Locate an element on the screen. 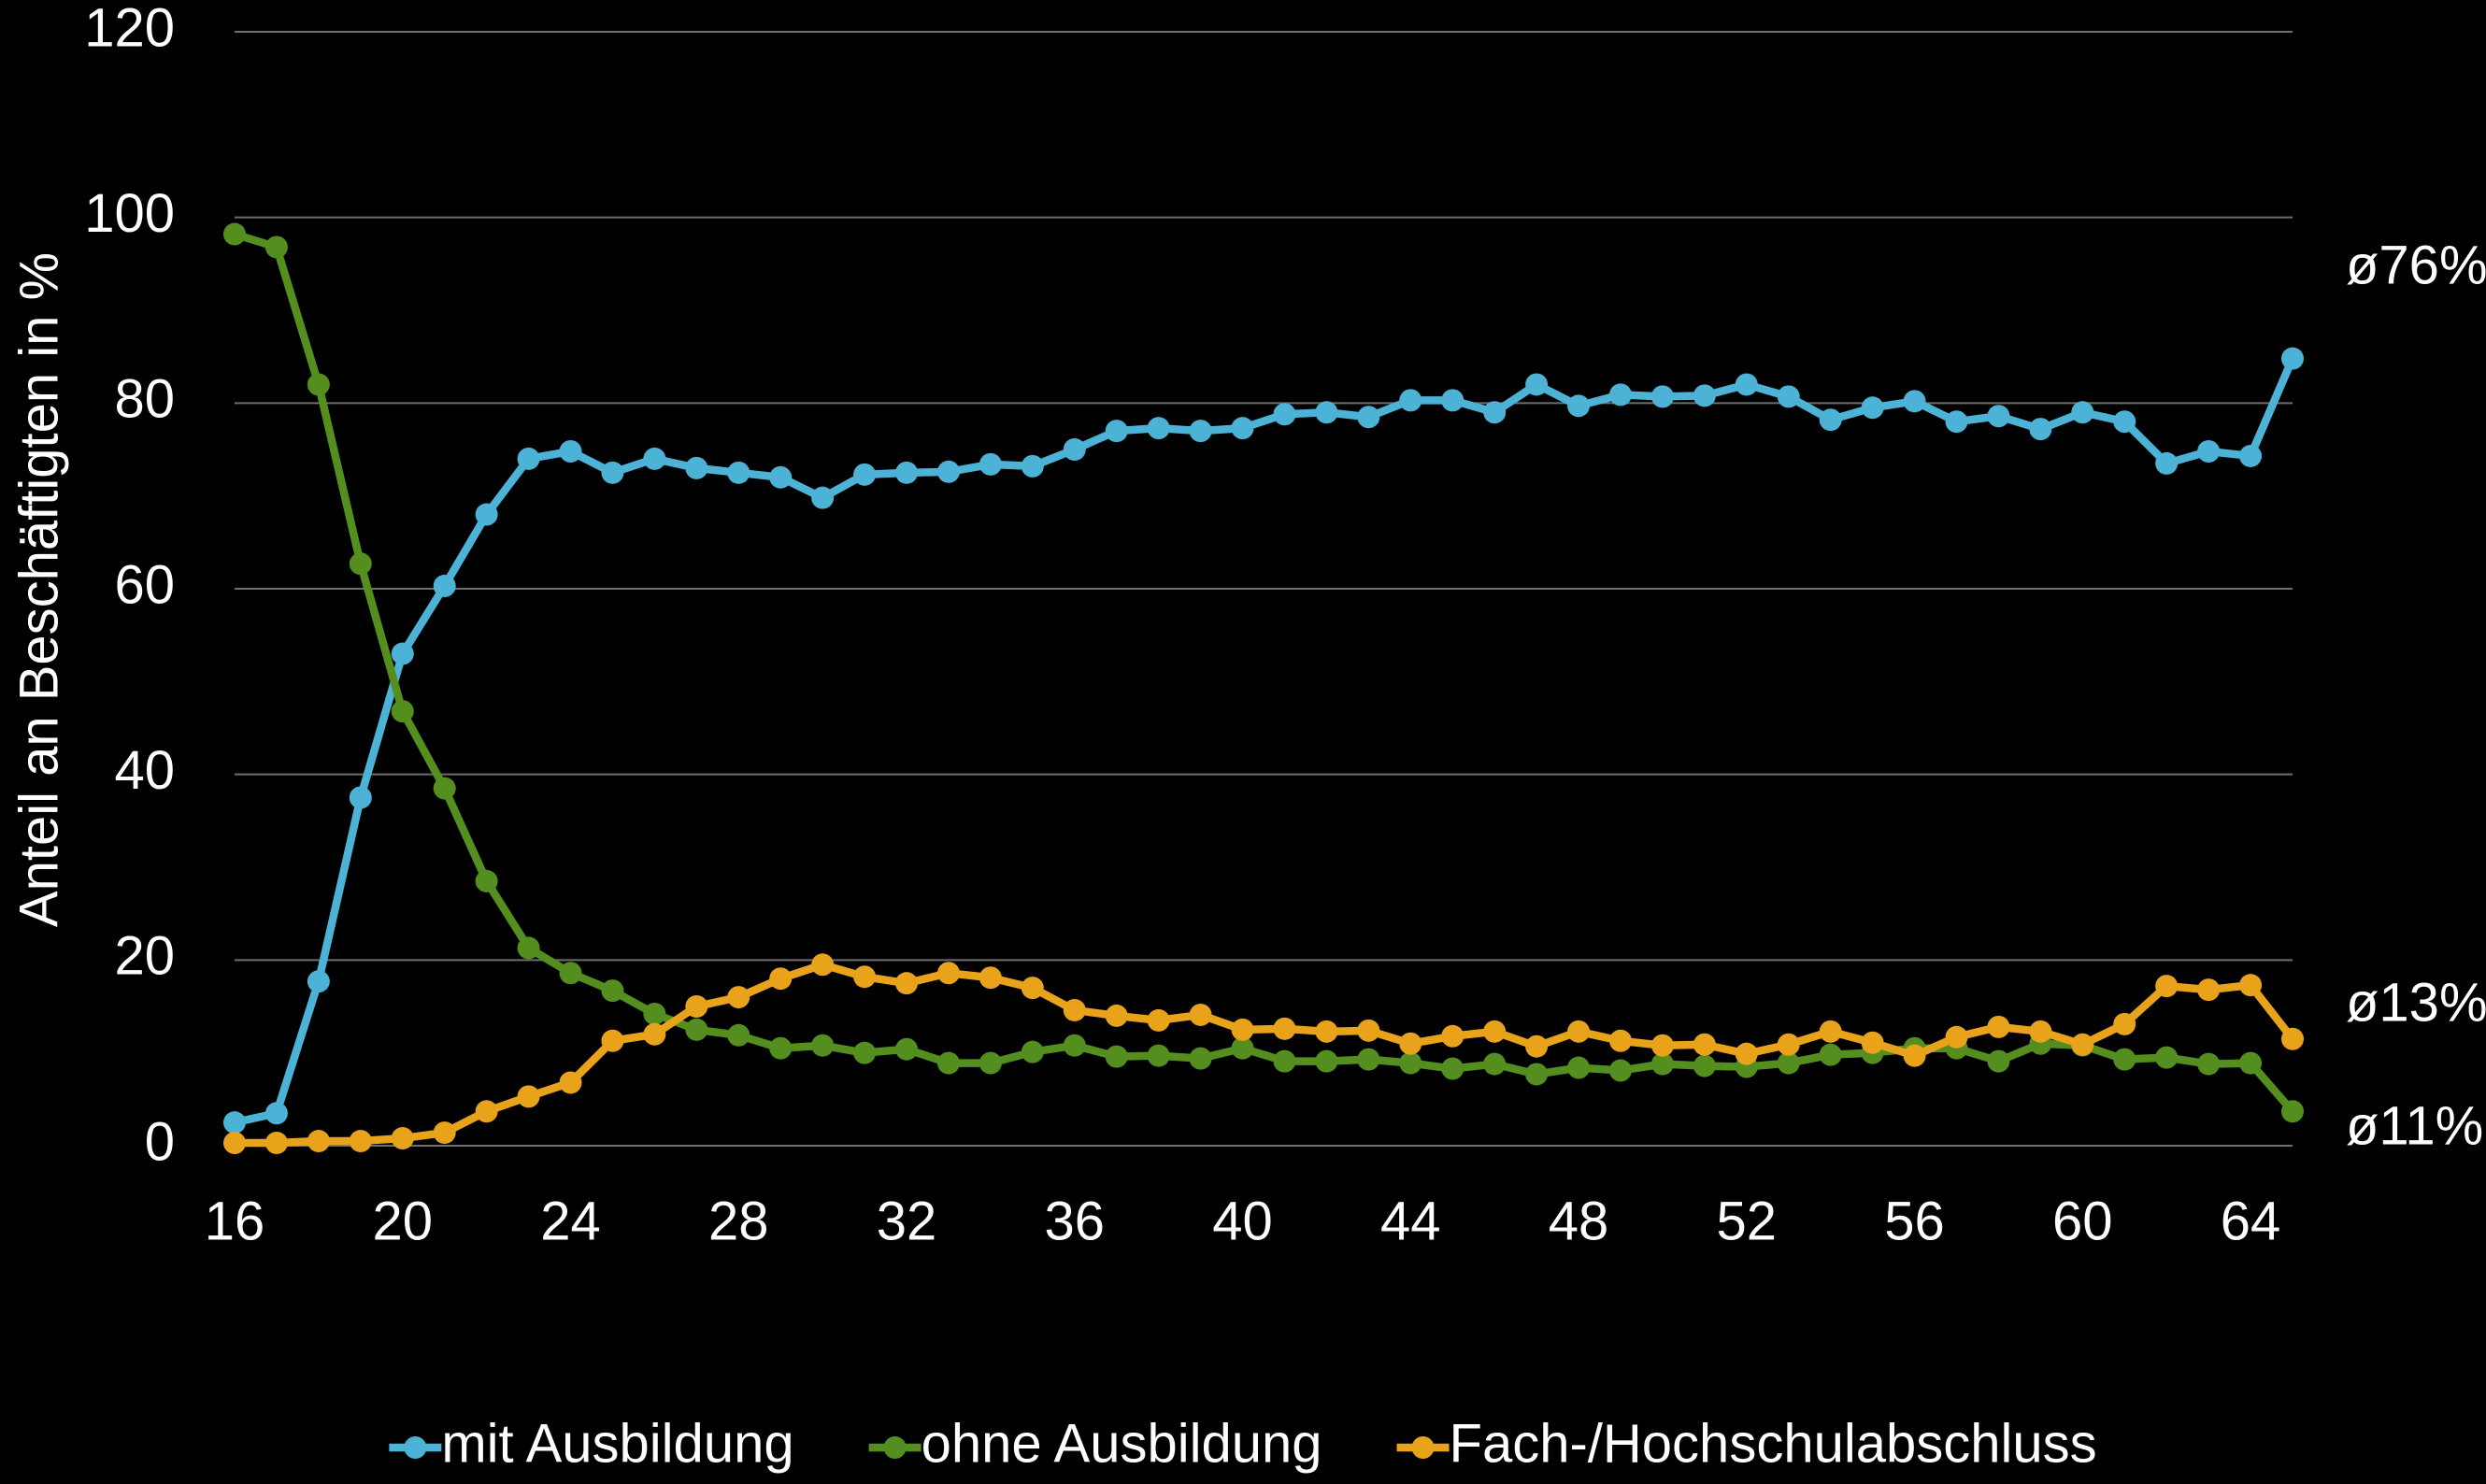 This screenshot has width=2486, height=1484. x-tick-label: 40 is located at coordinates (1242, 1221).